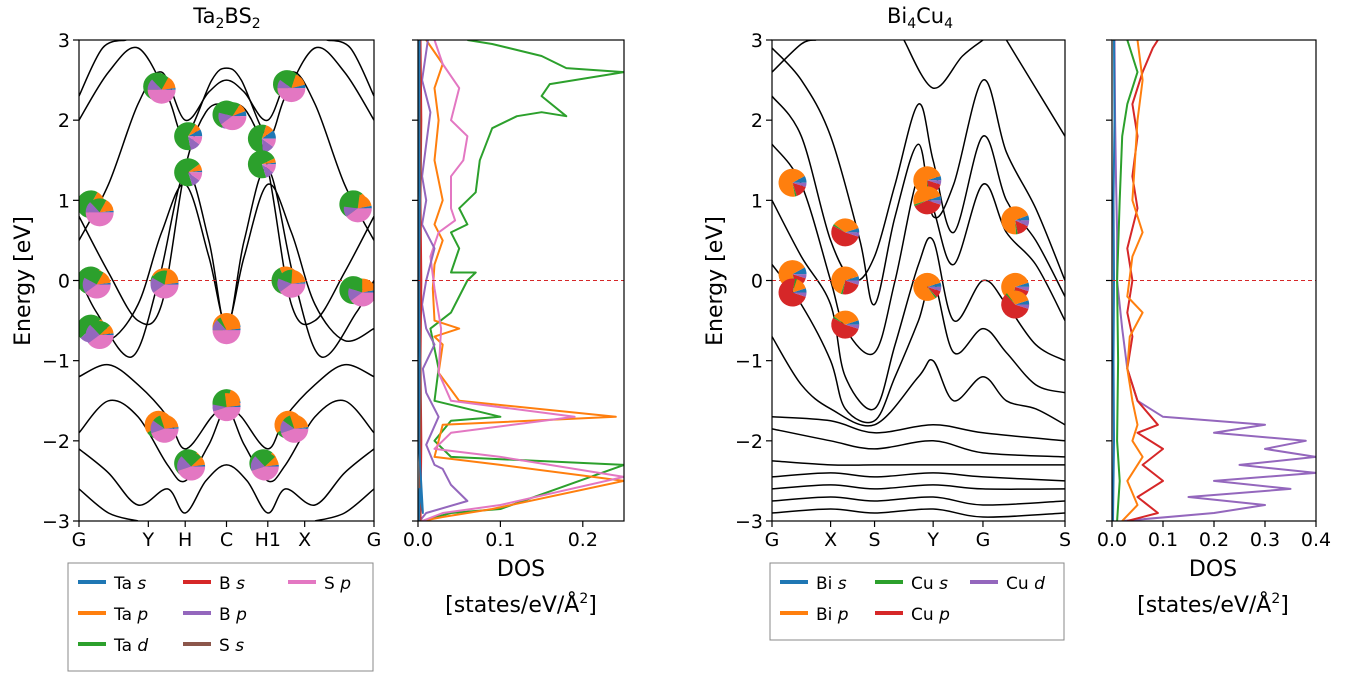 The image size is (1359, 675). I want to click on band-right-ytick-label: 1, so click(757, 201).